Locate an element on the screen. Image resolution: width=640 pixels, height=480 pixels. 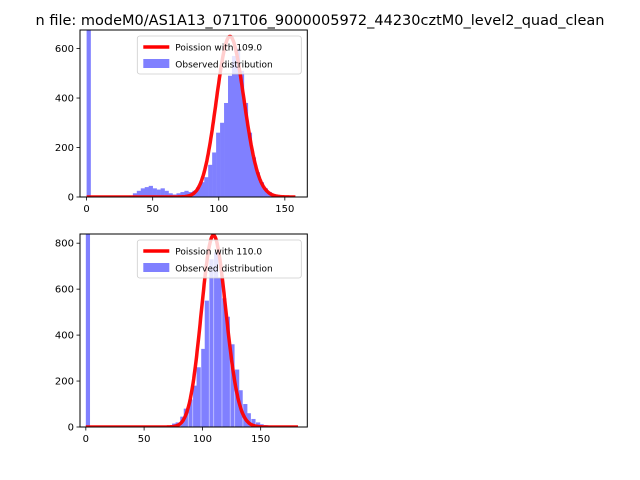
legend-fit-label: Poission with 110.0 is located at coordinates (218, 253).